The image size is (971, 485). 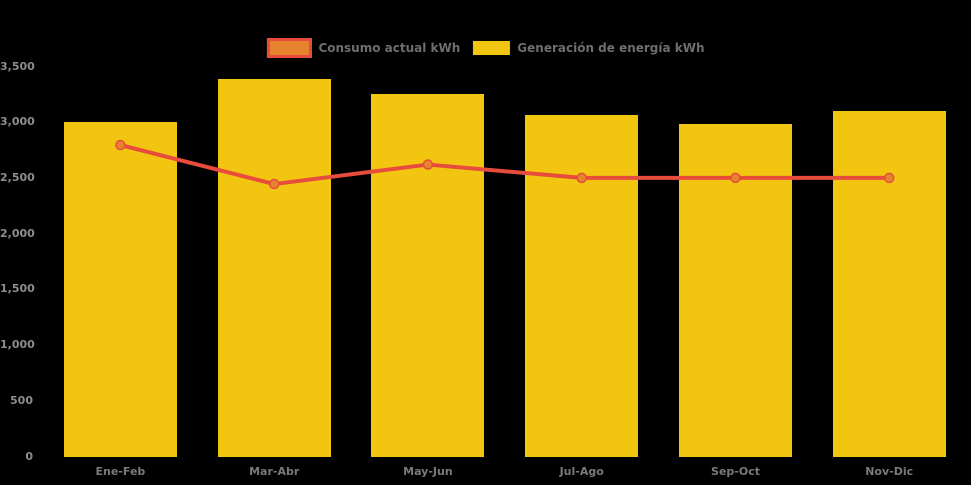 What do you see at coordinates (274, 471) in the screenshot?
I see `x-tick-label-mar-abr: Mar-Abr` at bounding box center [274, 471].